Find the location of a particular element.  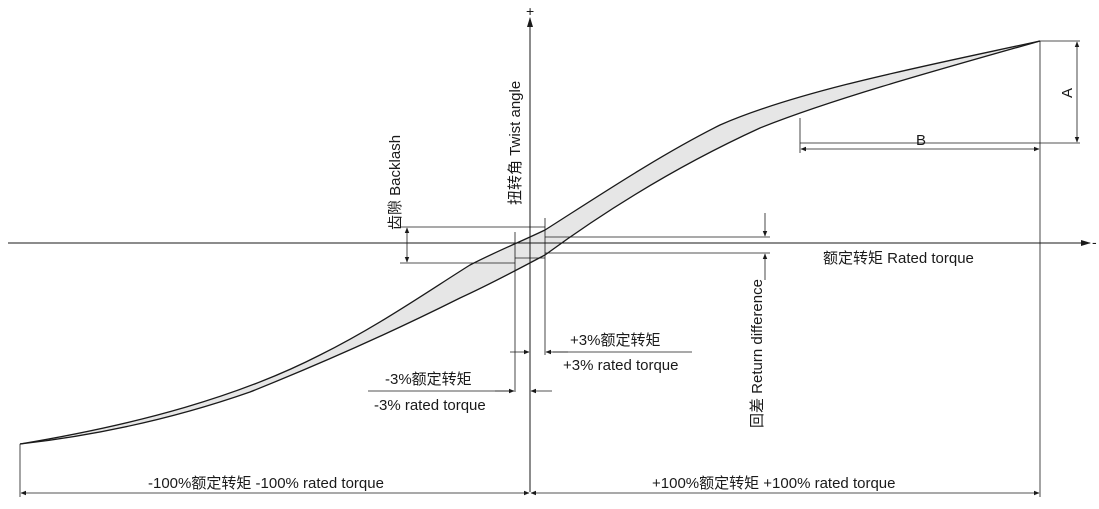

dim-a-label: A is located at coordinates (1067, 93).